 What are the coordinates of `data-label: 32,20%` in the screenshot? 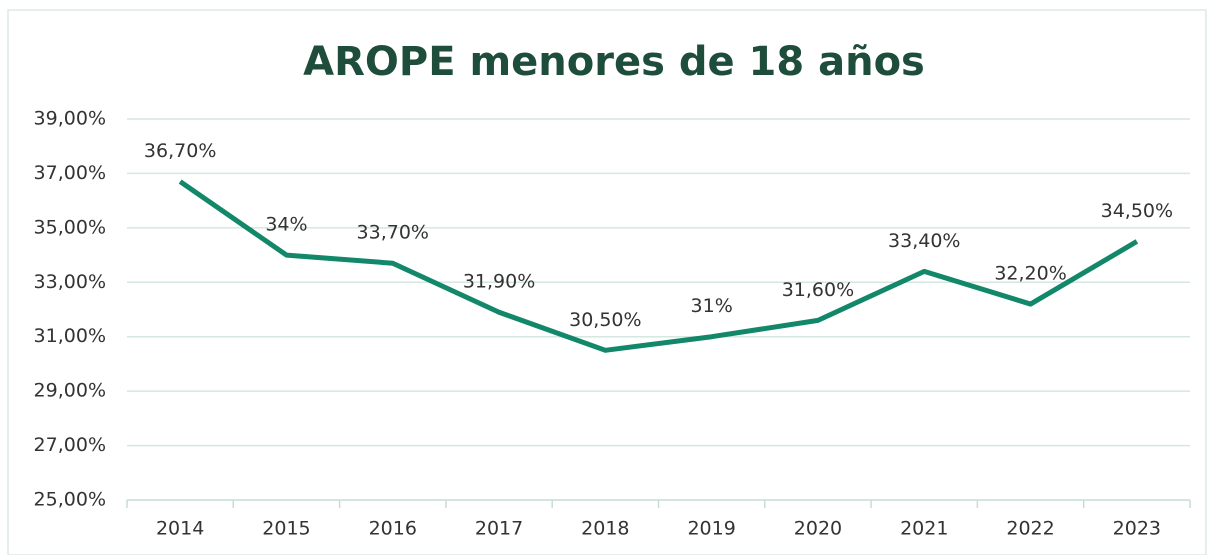 It's located at (1030, 274).